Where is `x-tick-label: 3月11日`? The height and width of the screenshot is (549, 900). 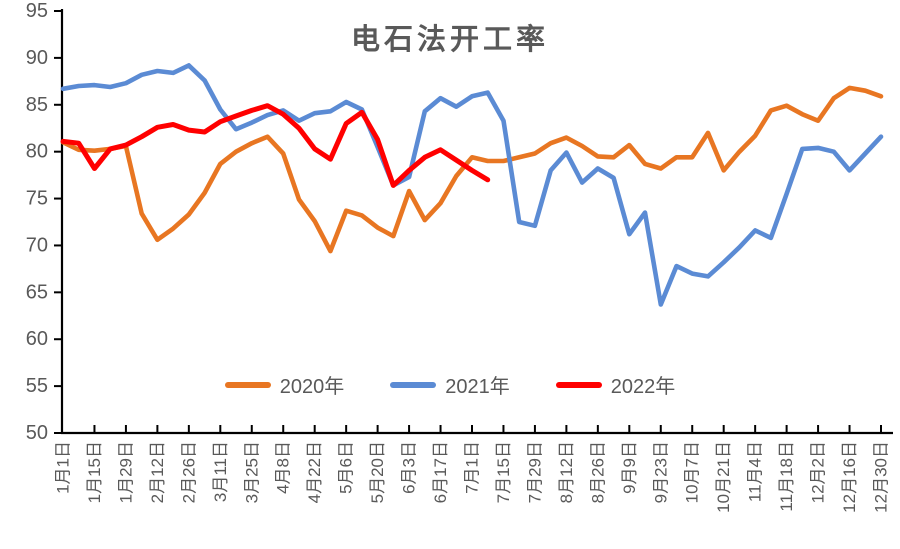
x-tick-label: 3月11日 is located at coordinates (220, 471).